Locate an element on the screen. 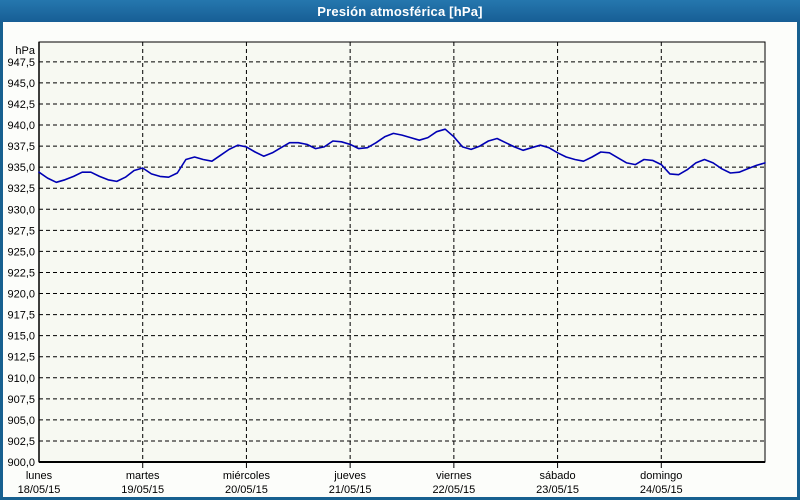  y-tick-label: 907,5 is located at coordinates (21, 400).